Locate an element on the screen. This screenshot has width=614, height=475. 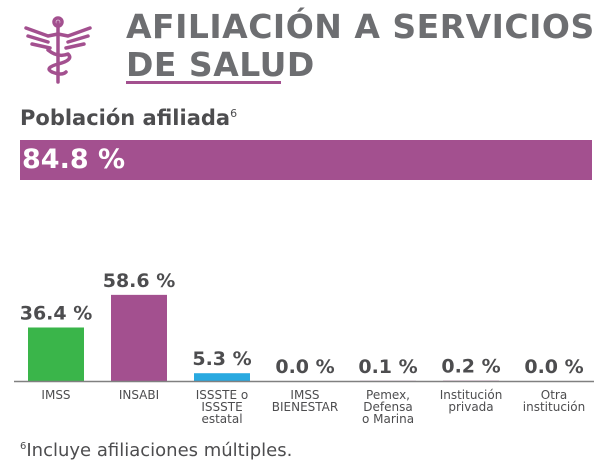
bar-value-label-4: 0.1 % is located at coordinates (387, 367).